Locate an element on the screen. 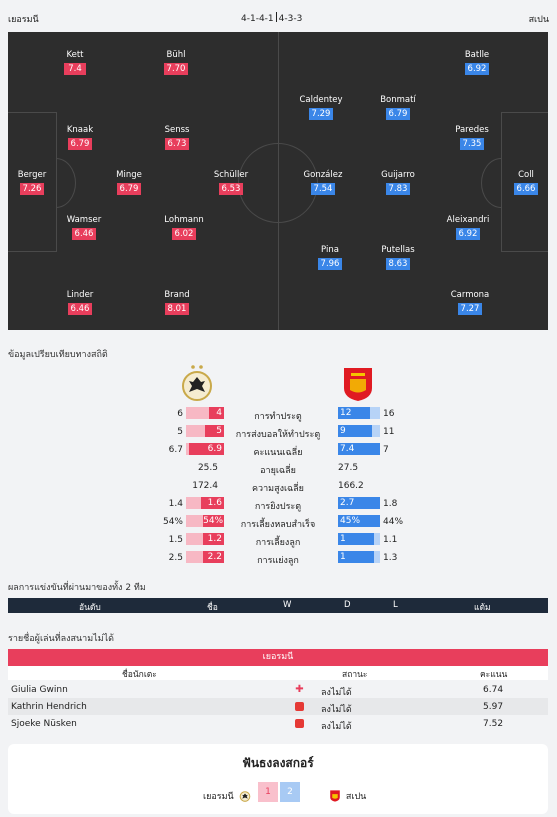 The image size is (557, 817). results-table-header: อันดับ ชื่อ W D L แต้ม is located at coordinates (278, 605).